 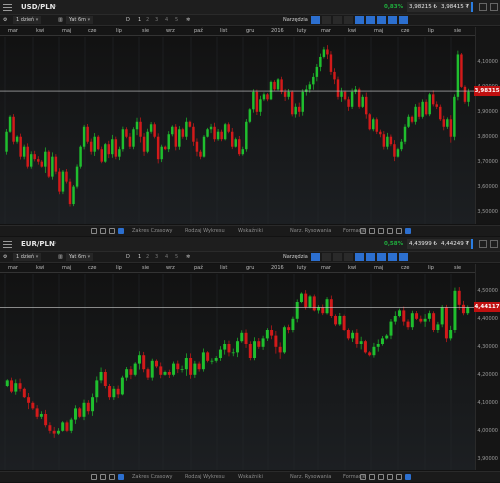 I want to click on sell-price-button: 3,98215 ₺, so click(x=424, y=7).